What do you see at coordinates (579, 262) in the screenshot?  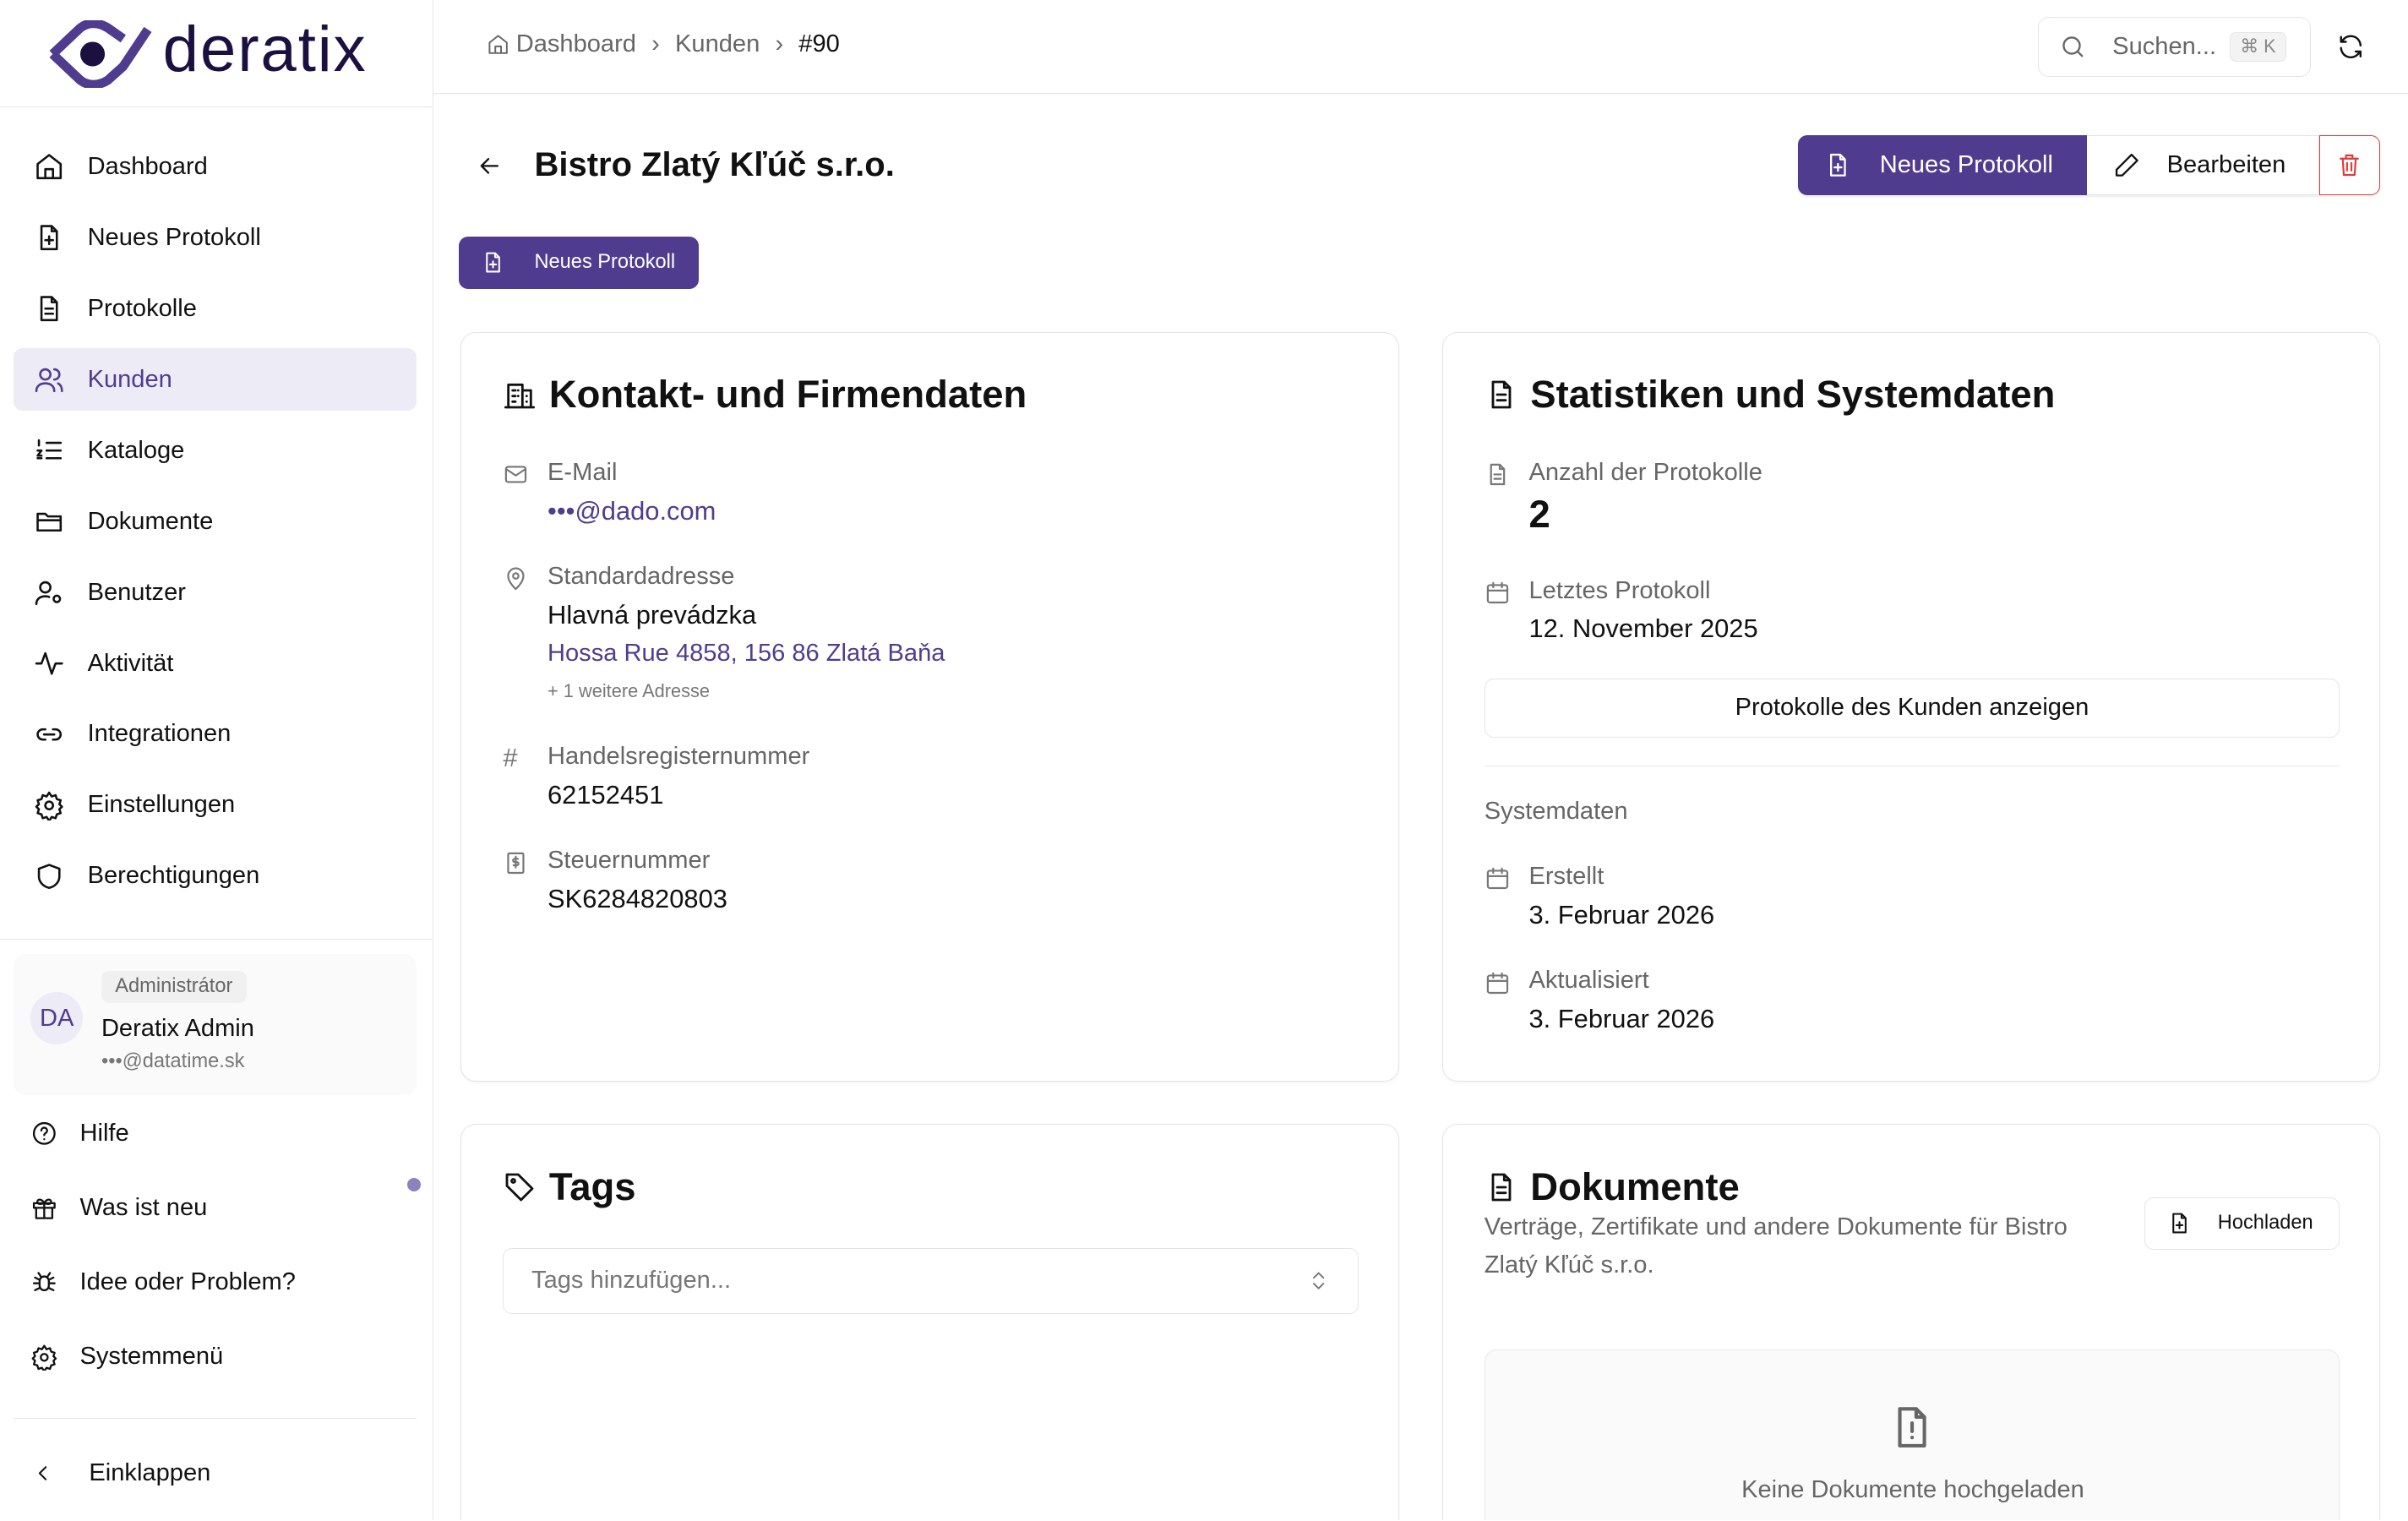 I see `new-protocol-small-button: Neues Protokoll` at bounding box center [579, 262].